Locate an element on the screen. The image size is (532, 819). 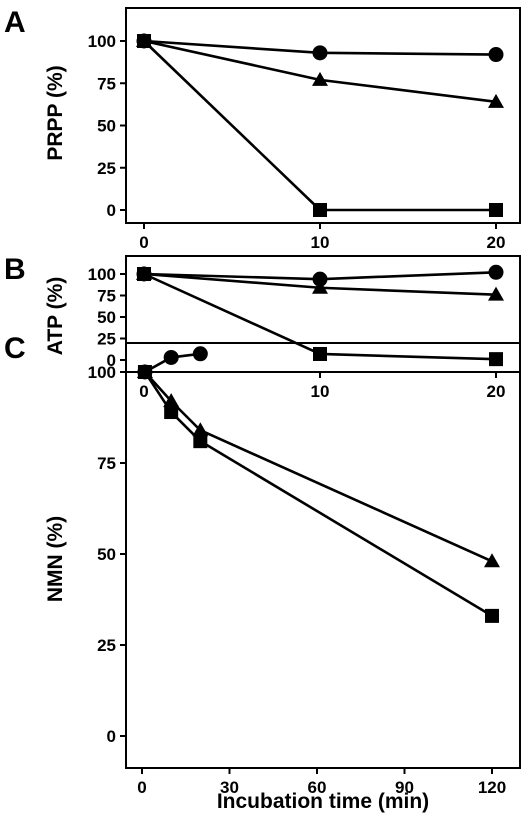
y-tick-label-c-0: 0 is located at coordinates (111, 736).